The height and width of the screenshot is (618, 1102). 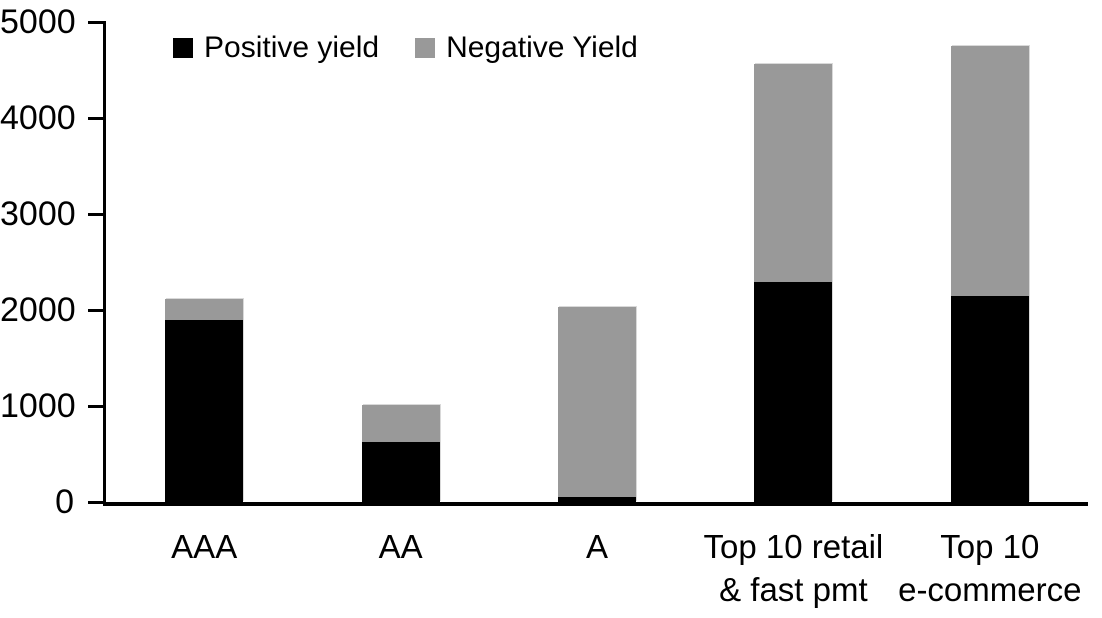 What do you see at coordinates (38, 406) in the screenshot?
I see `y-tick-label: 1000` at bounding box center [38, 406].